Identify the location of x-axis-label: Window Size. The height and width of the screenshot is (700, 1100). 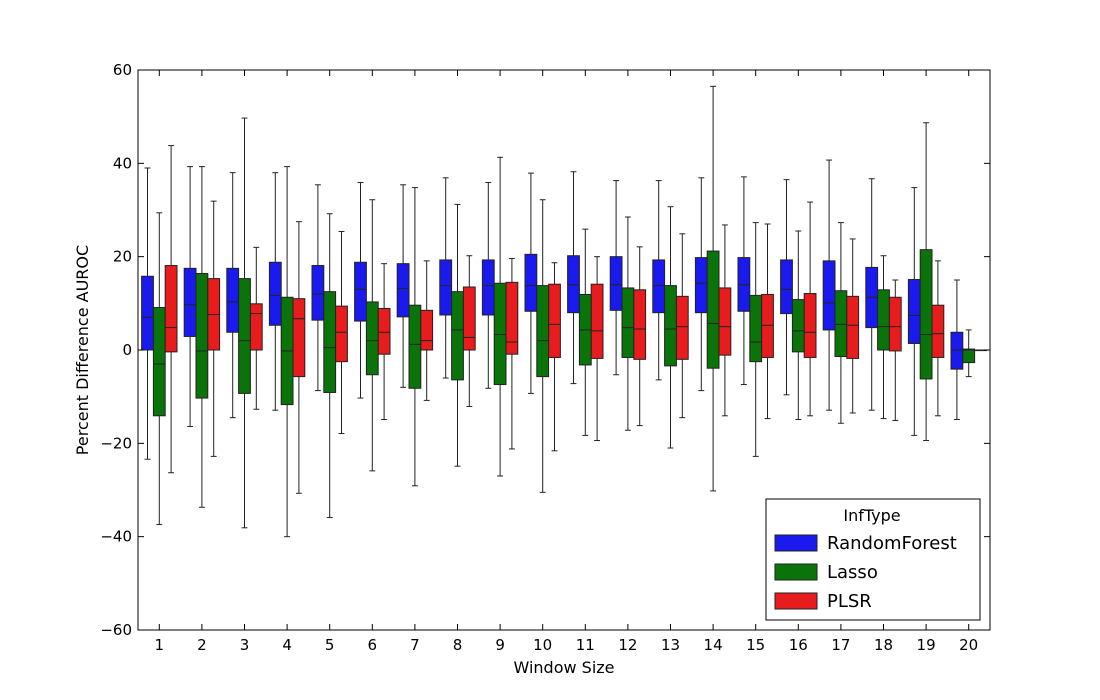
(563, 667).